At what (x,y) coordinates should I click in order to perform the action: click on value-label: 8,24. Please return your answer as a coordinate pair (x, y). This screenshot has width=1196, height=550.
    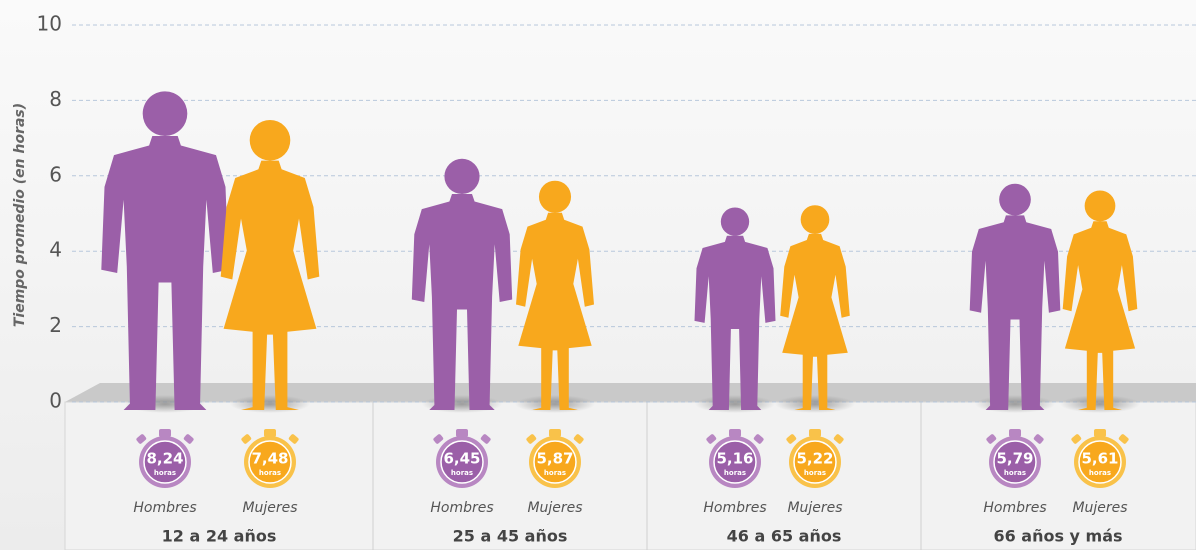
    Looking at the image, I should click on (164, 459).